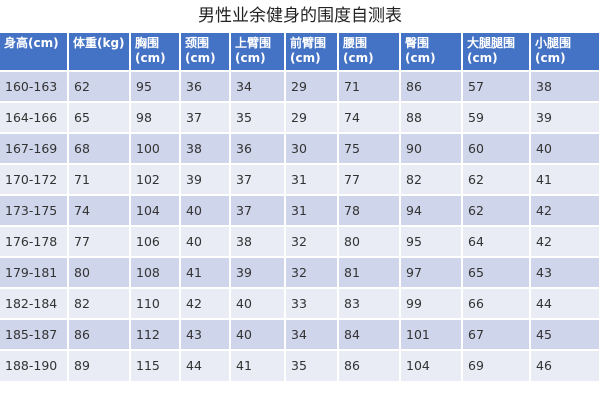 This screenshot has width=600, height=404. I want to click on table-row: 176-178 77 106 40 38 32 80 95 64 42, so click(300, 241).